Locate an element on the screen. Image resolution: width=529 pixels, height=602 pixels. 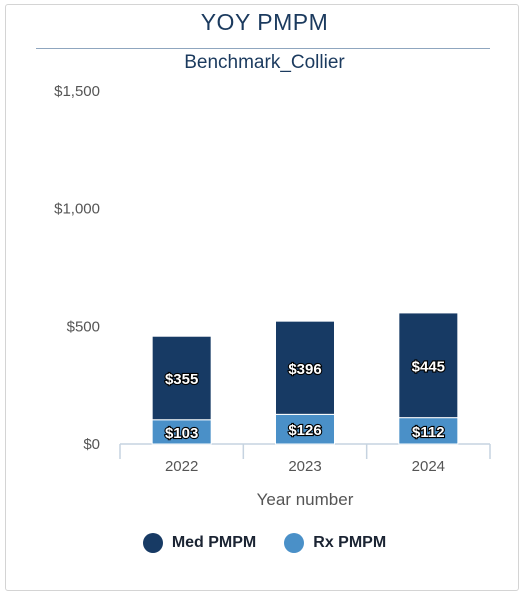
bar-data-label: $355 is located at coordinates (181, 379).